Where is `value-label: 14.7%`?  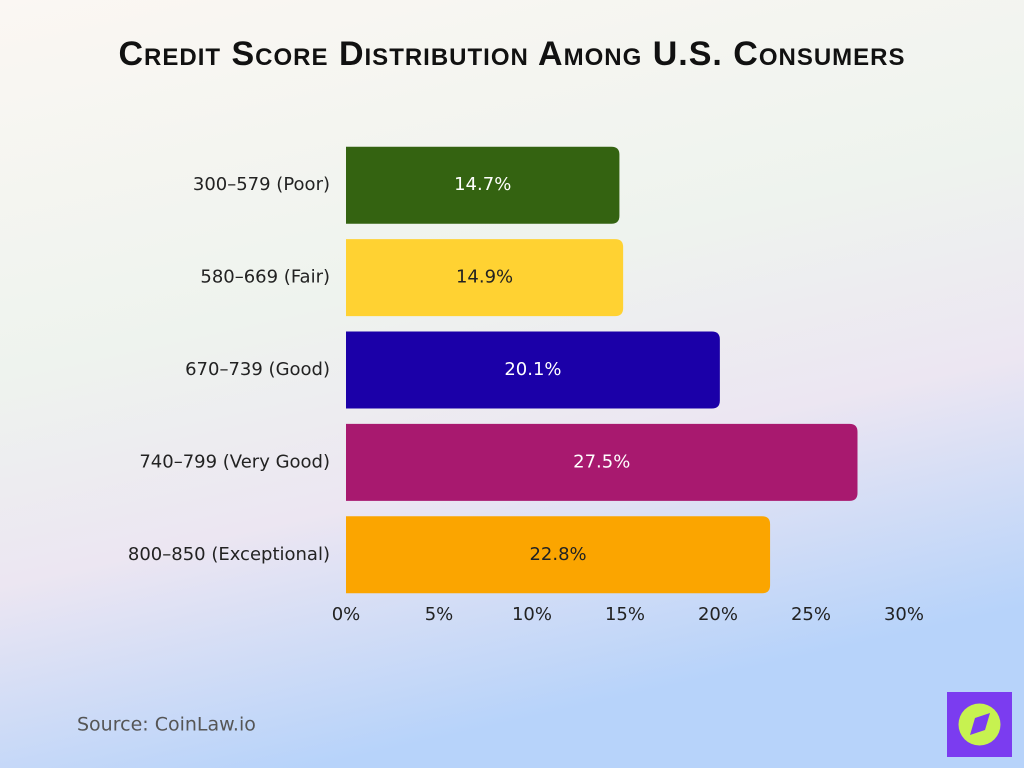
value-label: 14.7% is located at coordinates (482, 184).